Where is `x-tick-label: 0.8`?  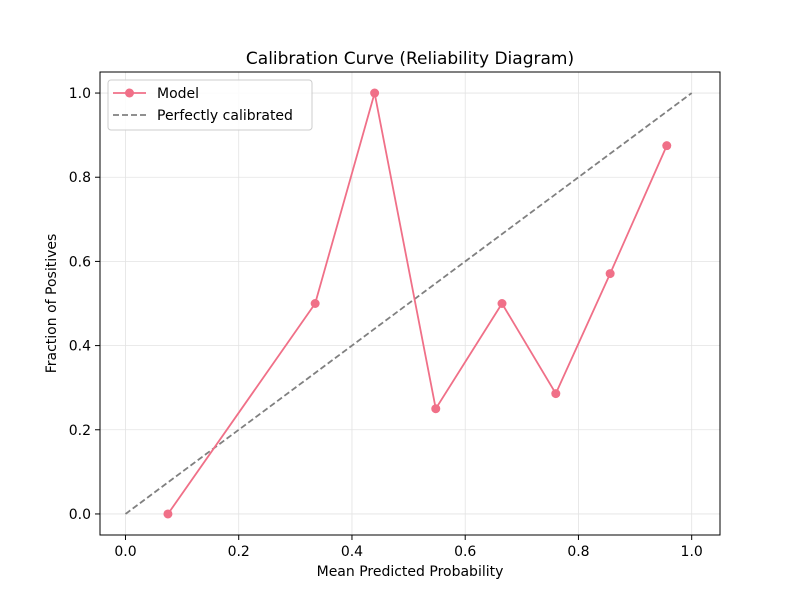
x-tick-label: 0.8 is located at coordinates (578, 552).